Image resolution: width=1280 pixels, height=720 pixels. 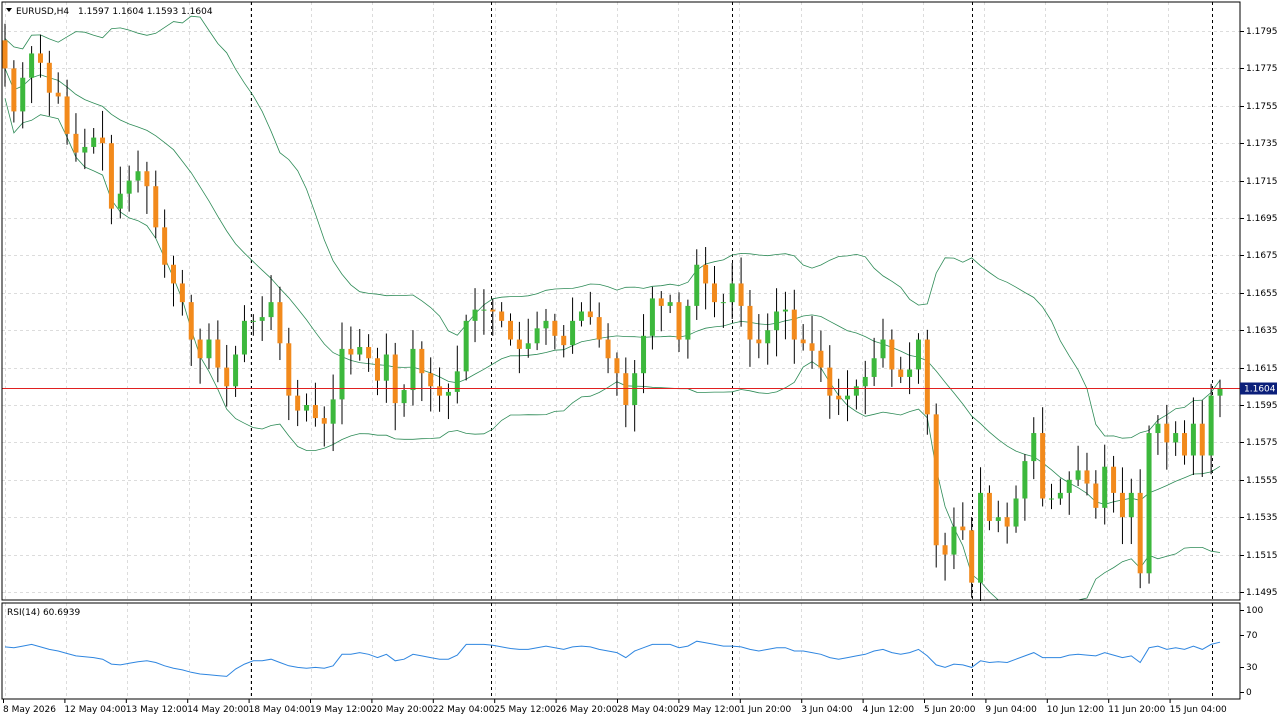 I want to click on dropdown-triangle-icon, so click(x=9, y=10).